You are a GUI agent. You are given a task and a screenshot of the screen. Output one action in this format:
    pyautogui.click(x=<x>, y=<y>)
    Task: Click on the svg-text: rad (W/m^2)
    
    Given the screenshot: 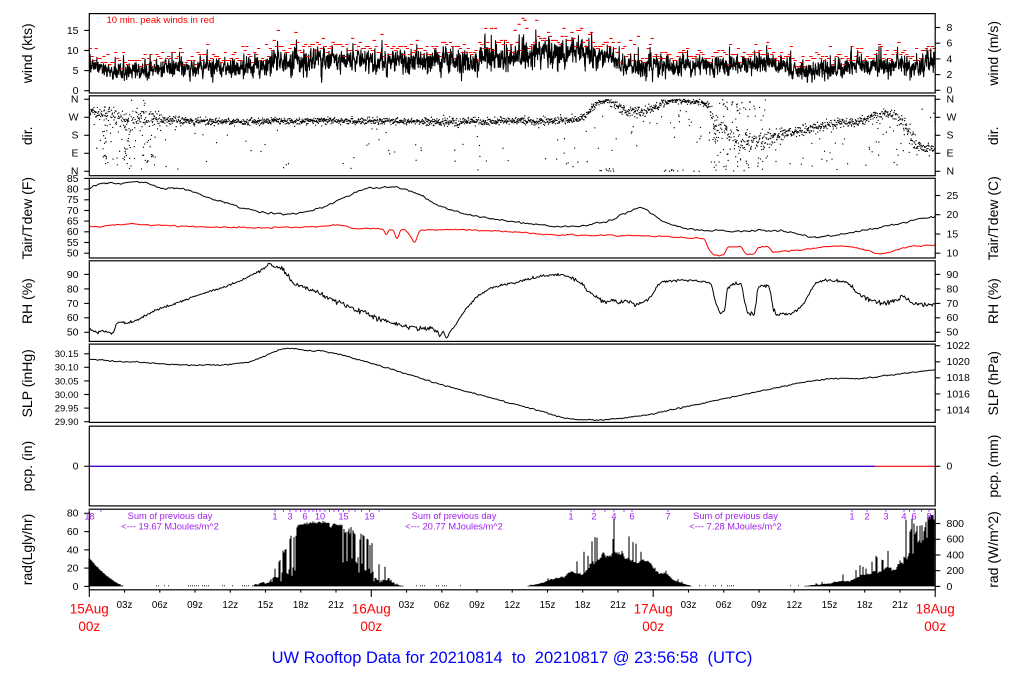 What is the action you would take?
    pyautogui.click(x=993, y=549)
    